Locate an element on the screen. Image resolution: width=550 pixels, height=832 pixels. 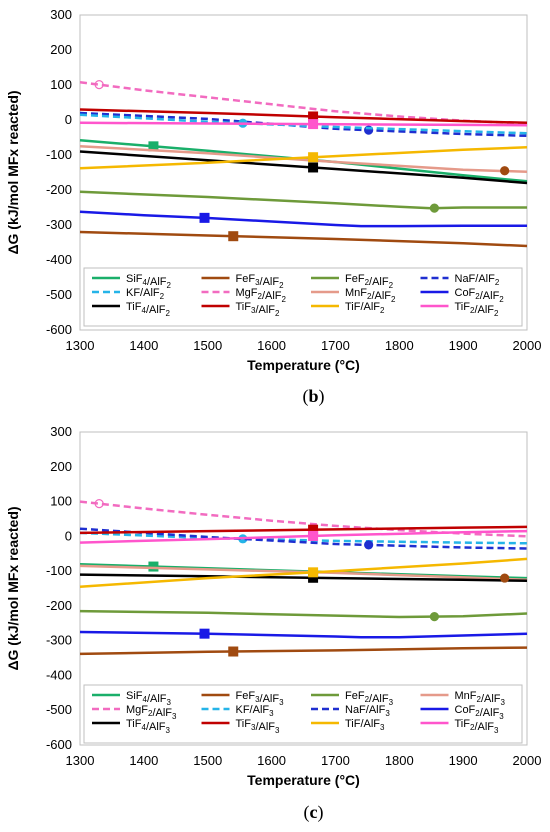
legend-label: TiF3/AlF3 is located at coordinates (258, 726).